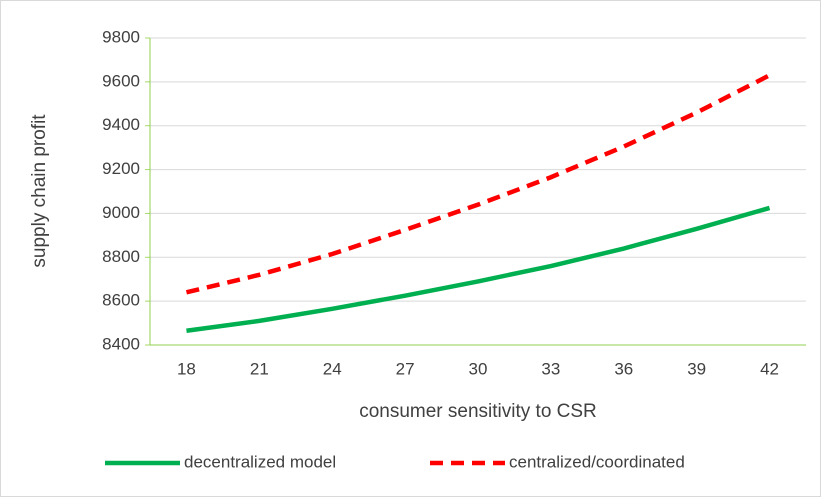 This screenshot has height=497, width=821. I want to click on x-tick-label: 21, so click(259, 368).